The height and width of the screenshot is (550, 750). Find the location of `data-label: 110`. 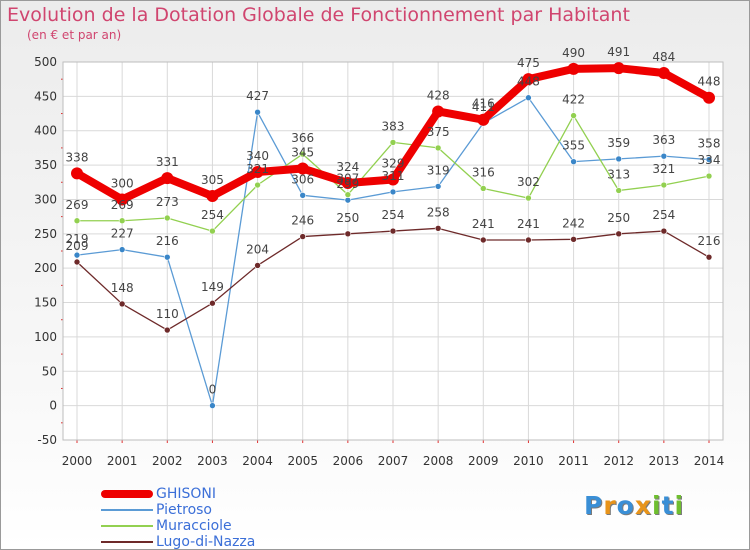

data-label: 110 is located at coordinates (167, 314).